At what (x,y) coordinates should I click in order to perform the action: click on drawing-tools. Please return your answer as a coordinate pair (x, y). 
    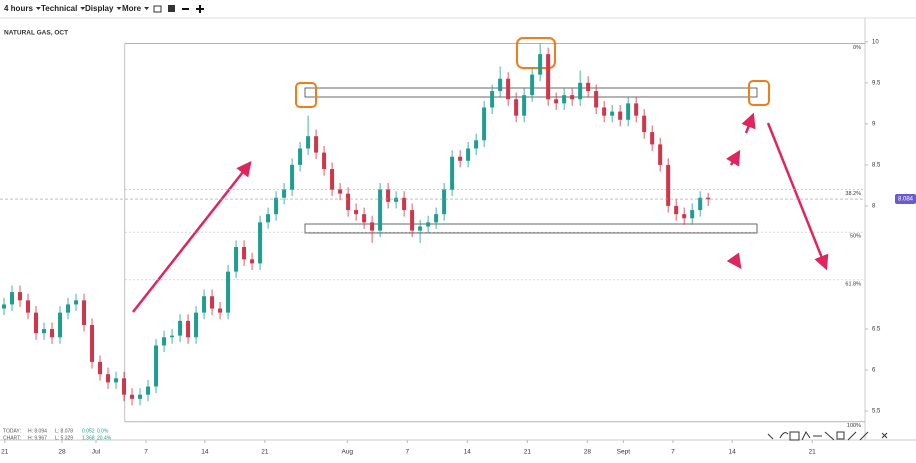
    Looking at the image, I should click on (827, 436).